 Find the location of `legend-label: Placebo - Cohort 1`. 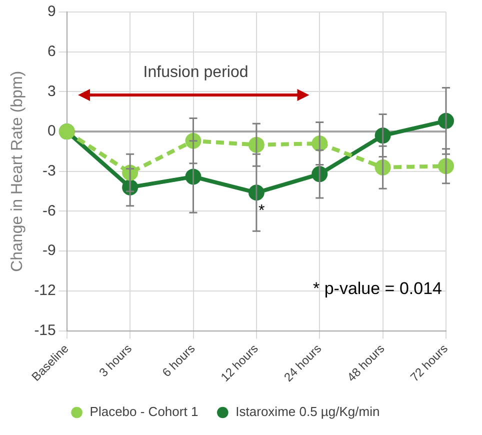

legend-label: Placebo - Cohort 1 is located at coordinates (144, 412).